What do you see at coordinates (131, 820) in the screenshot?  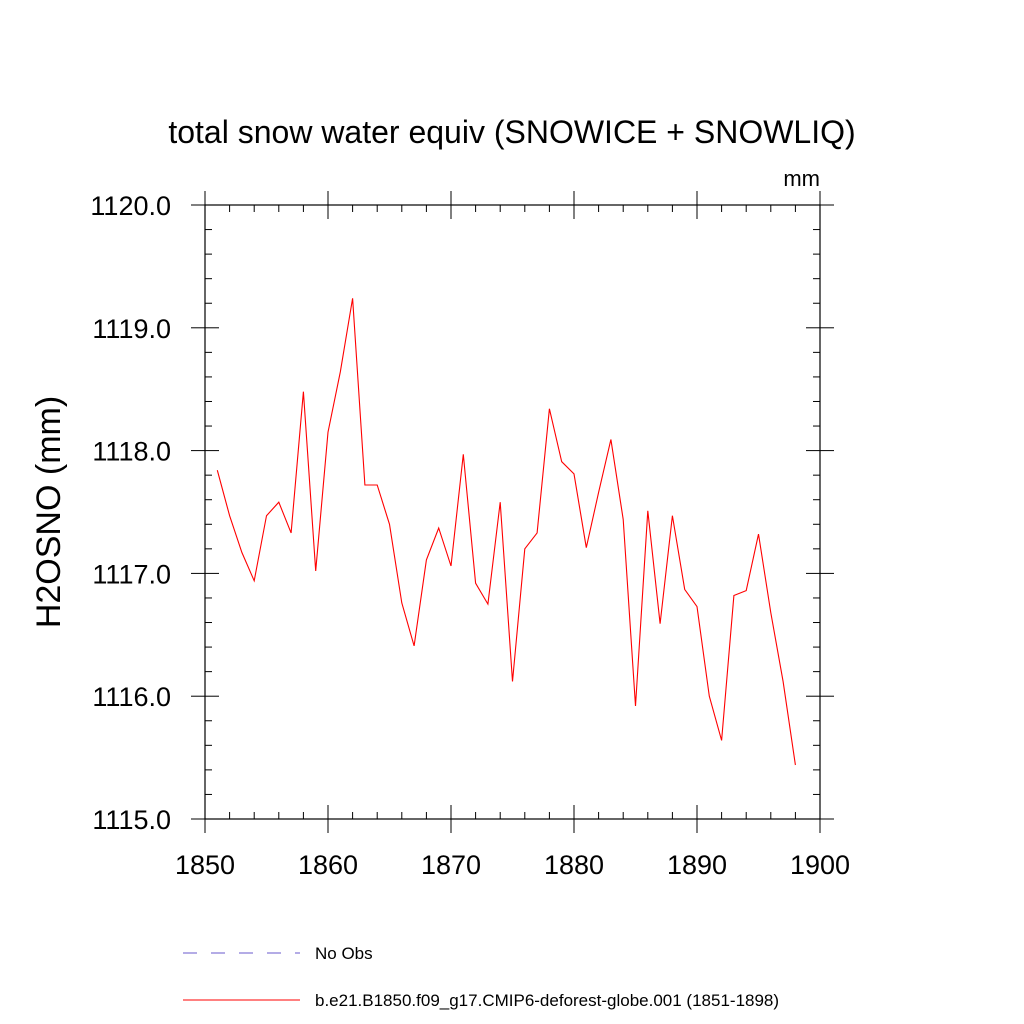 I see `y-tick-label: 1115.0` at bounding box center [131, 820].